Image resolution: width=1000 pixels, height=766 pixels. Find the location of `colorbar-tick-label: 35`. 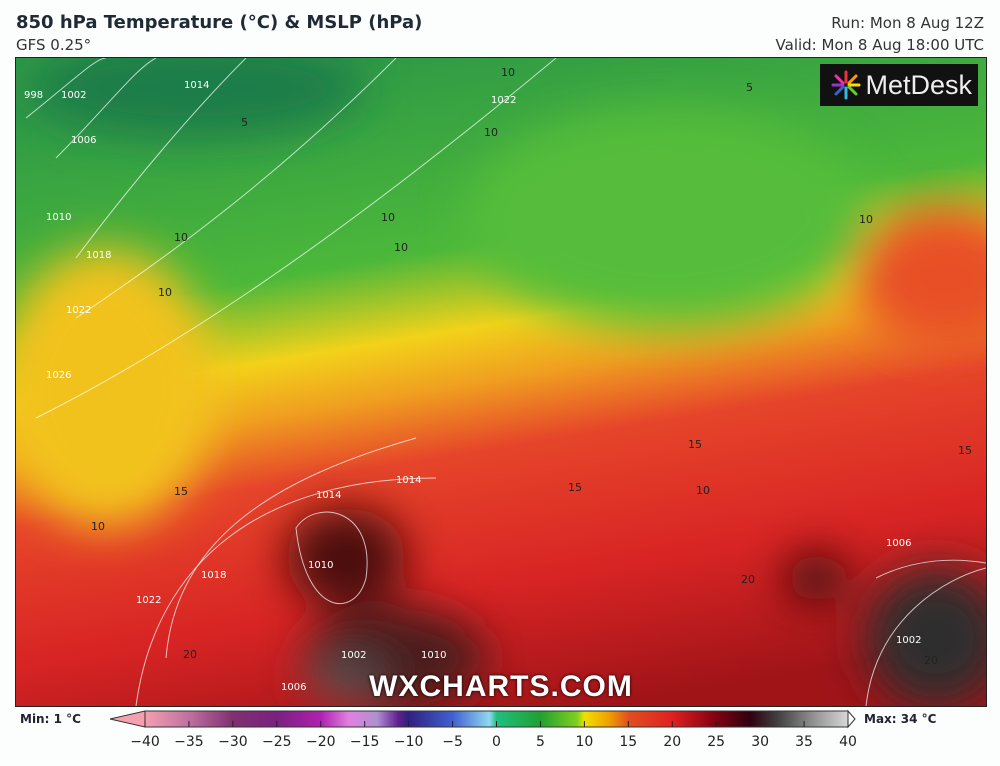

colorbar-tick-label: 35 is located at coordinates (804, 742).